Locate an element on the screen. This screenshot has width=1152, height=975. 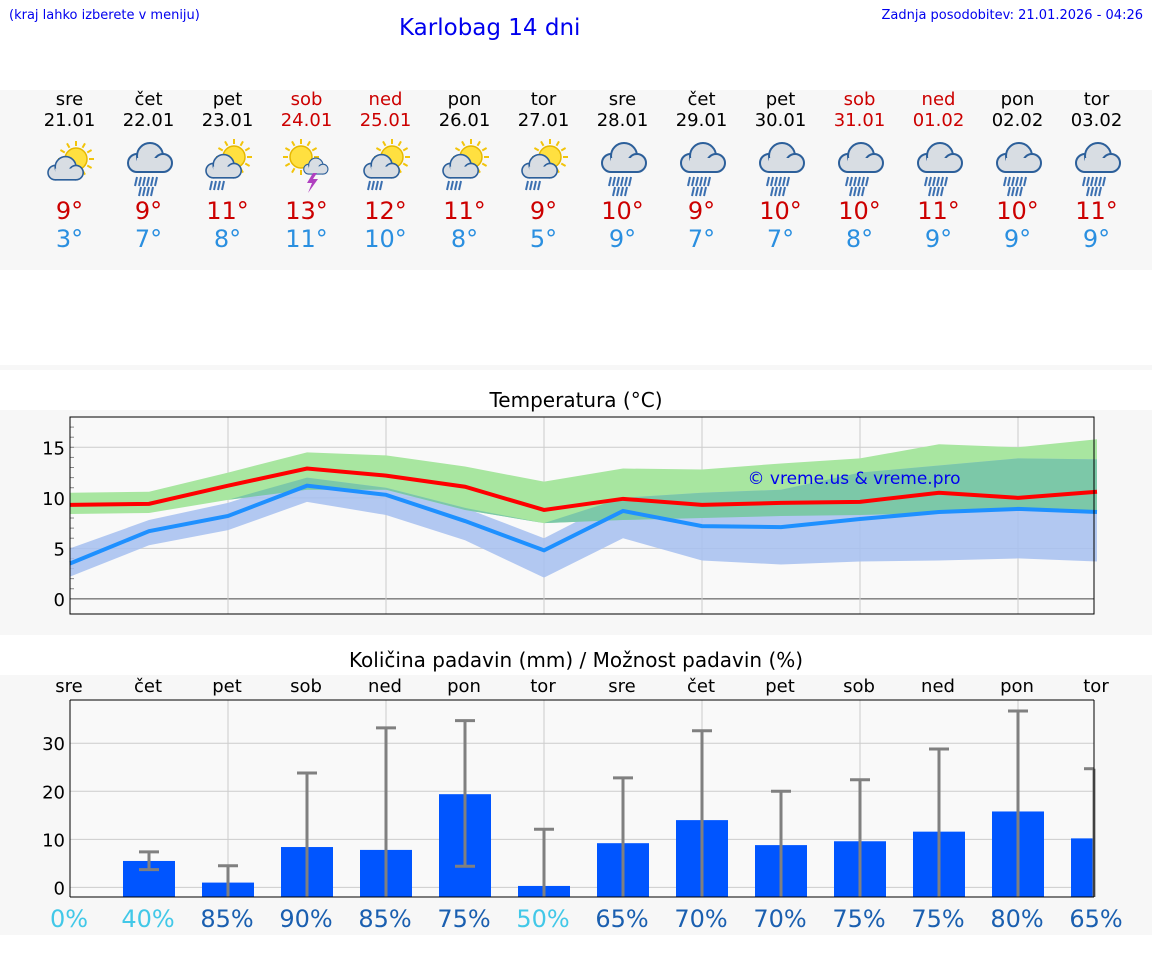
day-date: 21.01 is located at coordinates (69, 120).